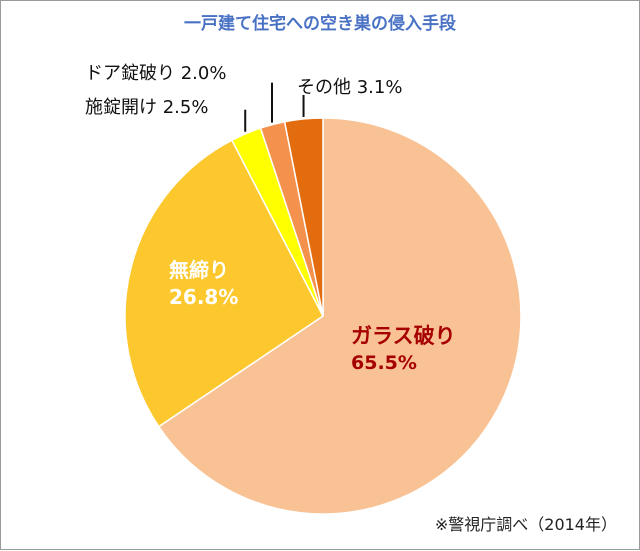 This screenshot has width=640, height=551. I want to click on slice-label-unlocked-value: 26.8%, so click(203, 297).